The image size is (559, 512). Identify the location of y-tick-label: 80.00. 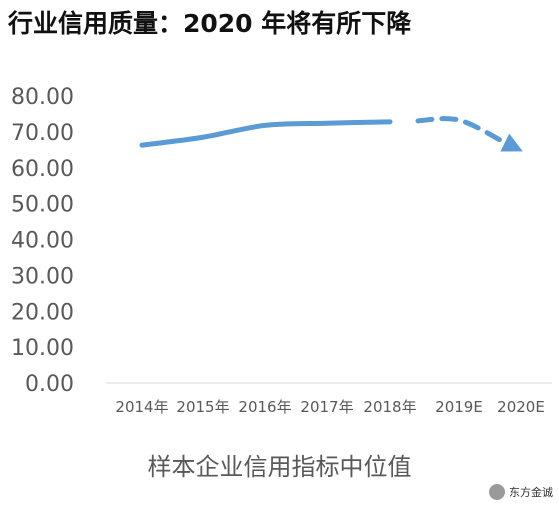
(42, 97).